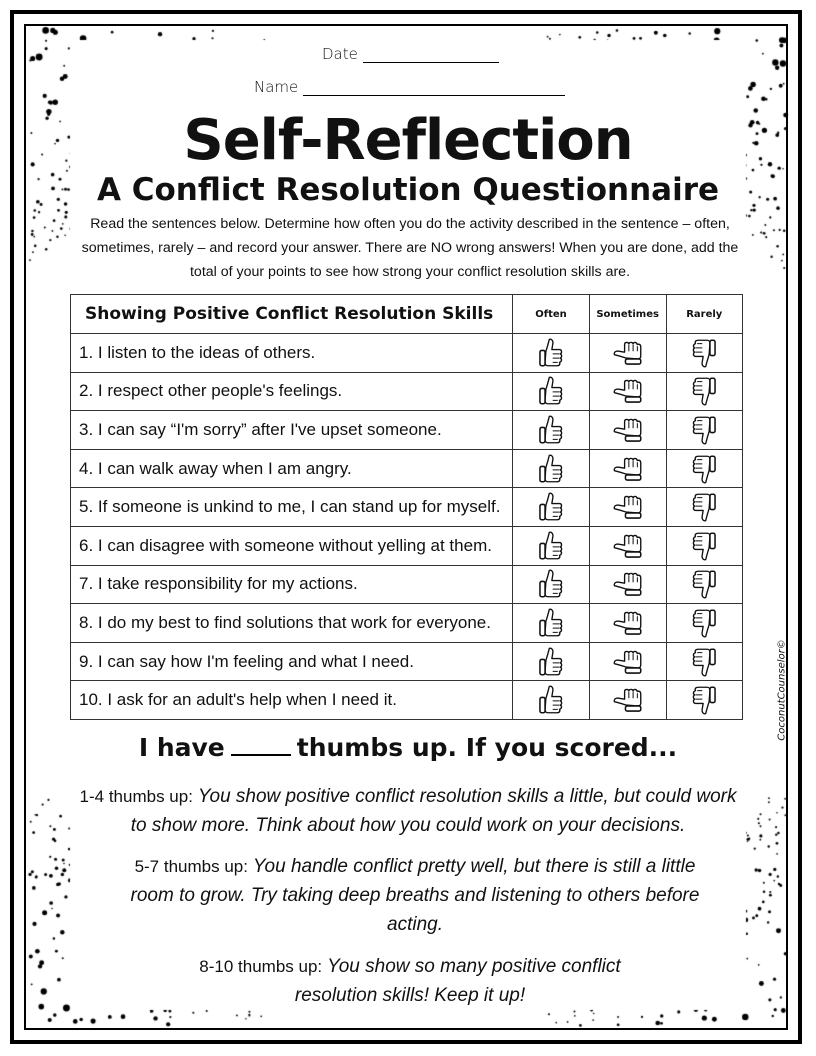  I want to click on table-row: 7. I take responsibility for my actions., so click(406, 584).